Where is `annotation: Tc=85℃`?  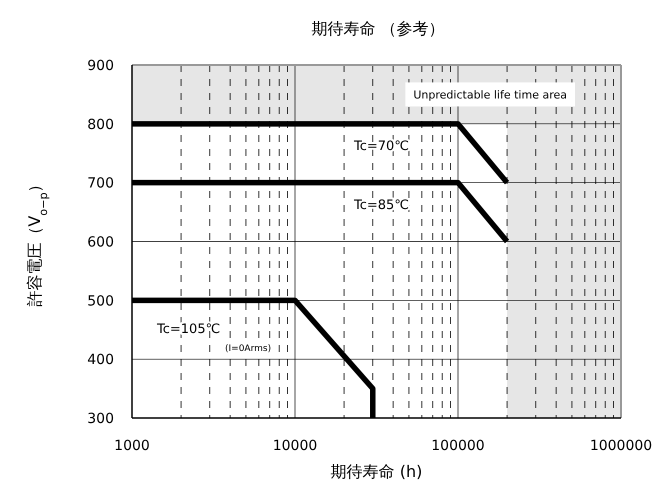 annotation: Tc=85℃ is located at coordinates (381, 205).